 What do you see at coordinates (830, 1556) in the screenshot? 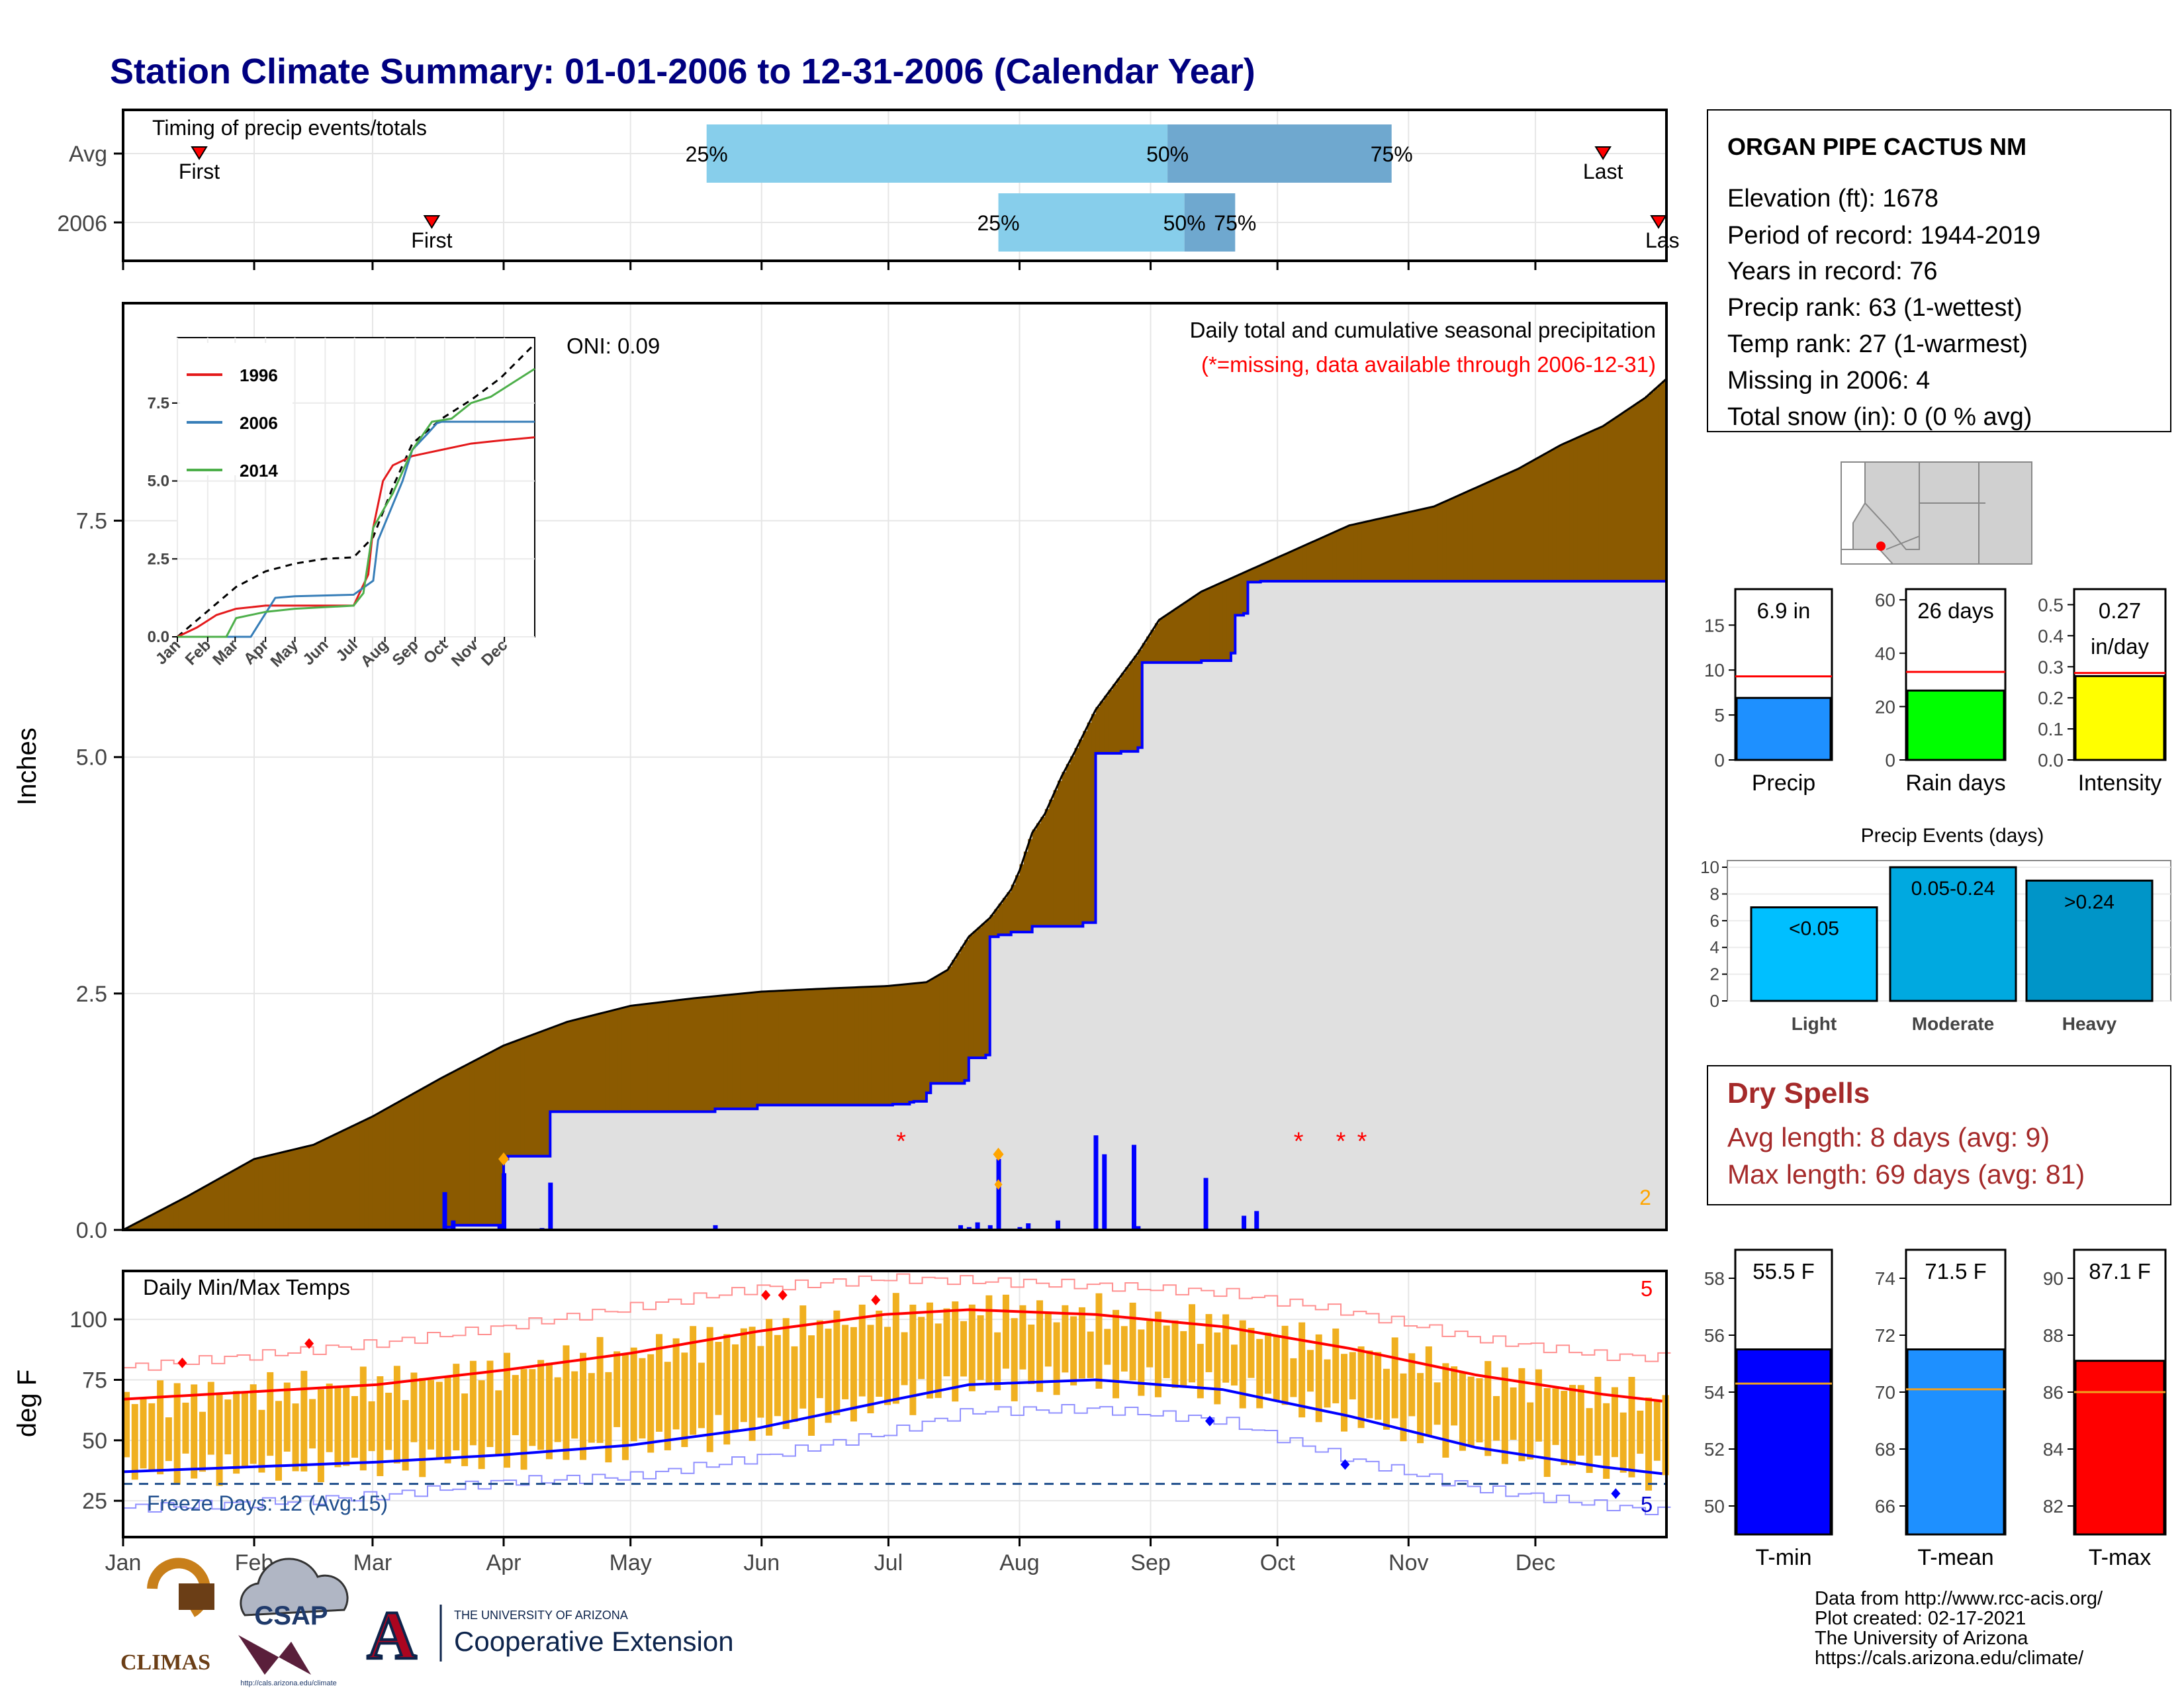
I see `month-axis: Jan Feb Mar Apr May Jun Jul Aug Sep Oct Nov Dec` at bounding box center [830, 1556].